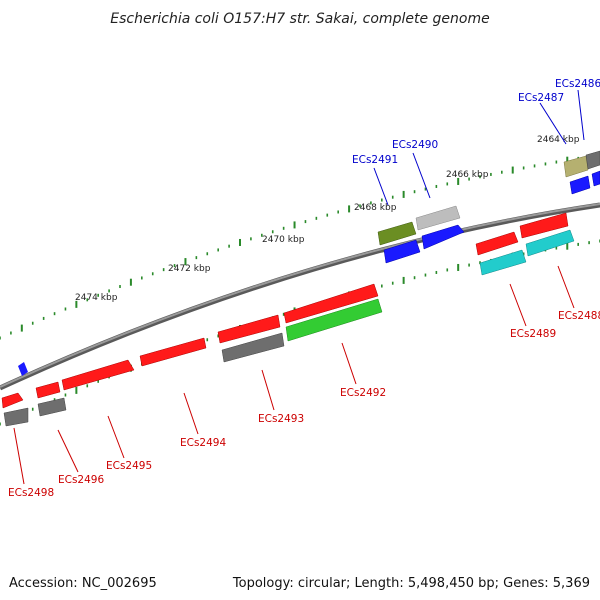  Describe the element at coordinates (533, 334) in the screenshot. I see `gene-label-ecs2489: ECs2489` at that location.